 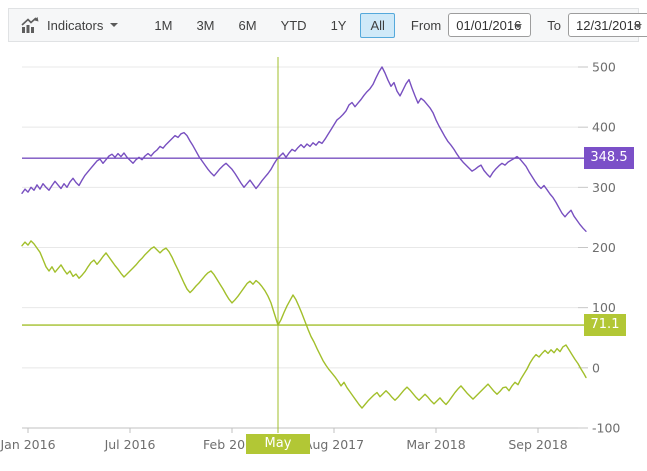 What do you see at coordinates (606, 428) in the screenshot?
I see `y-axis-label--100: -100` at bounding box center [606, 428].